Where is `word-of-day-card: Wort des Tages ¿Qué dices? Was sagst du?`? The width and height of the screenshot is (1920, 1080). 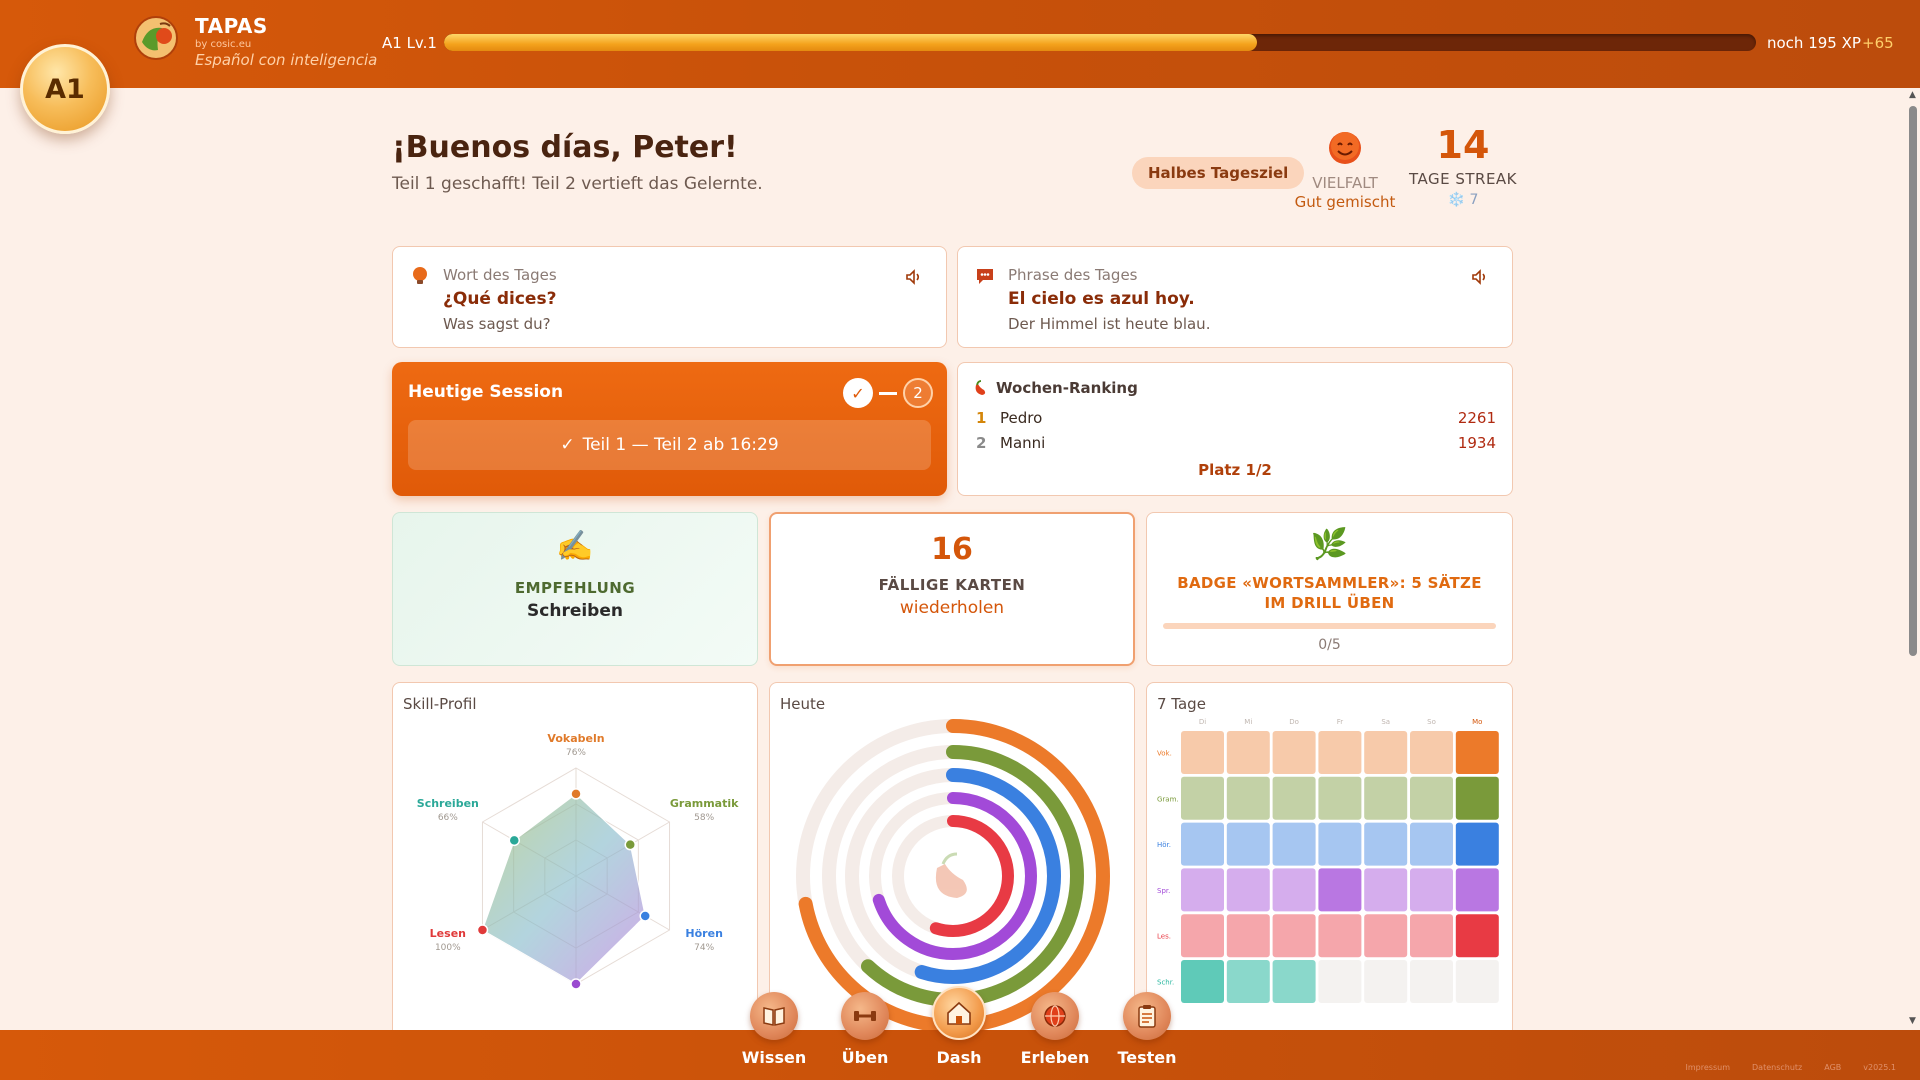
word-of-day-card: Wort des Tages ¿Qué dices? Was sagst du? is located at coordinates (669, 297).